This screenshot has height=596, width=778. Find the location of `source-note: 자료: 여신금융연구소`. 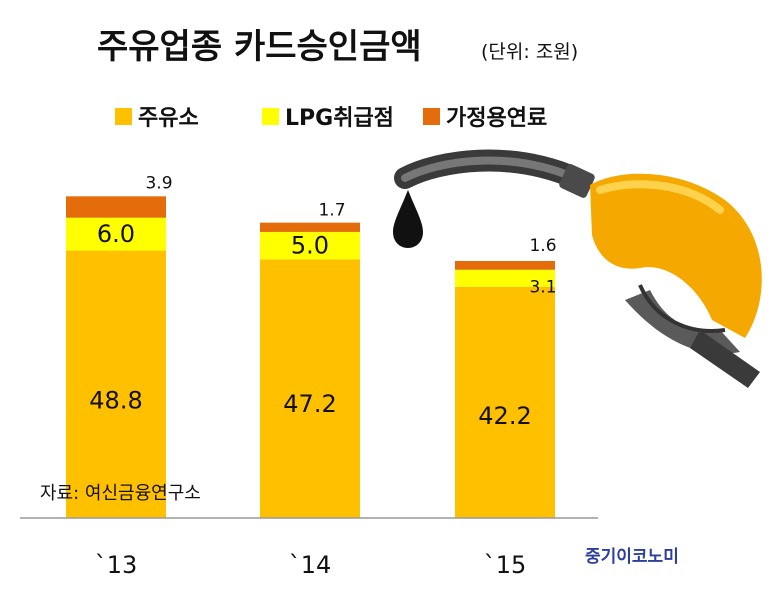

source-note: 자료: 여신금융연구소 is located at coordinates (120, 493).